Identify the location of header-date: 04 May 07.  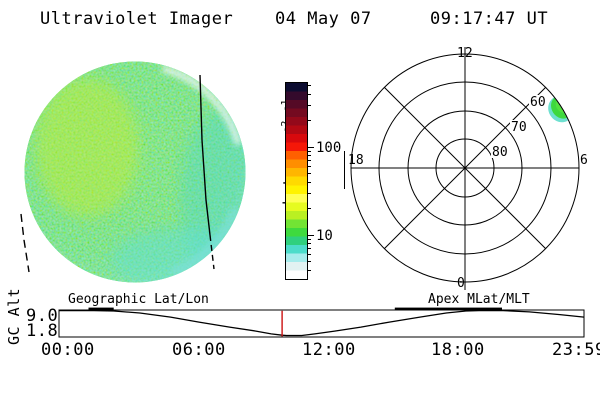
(323, 19).